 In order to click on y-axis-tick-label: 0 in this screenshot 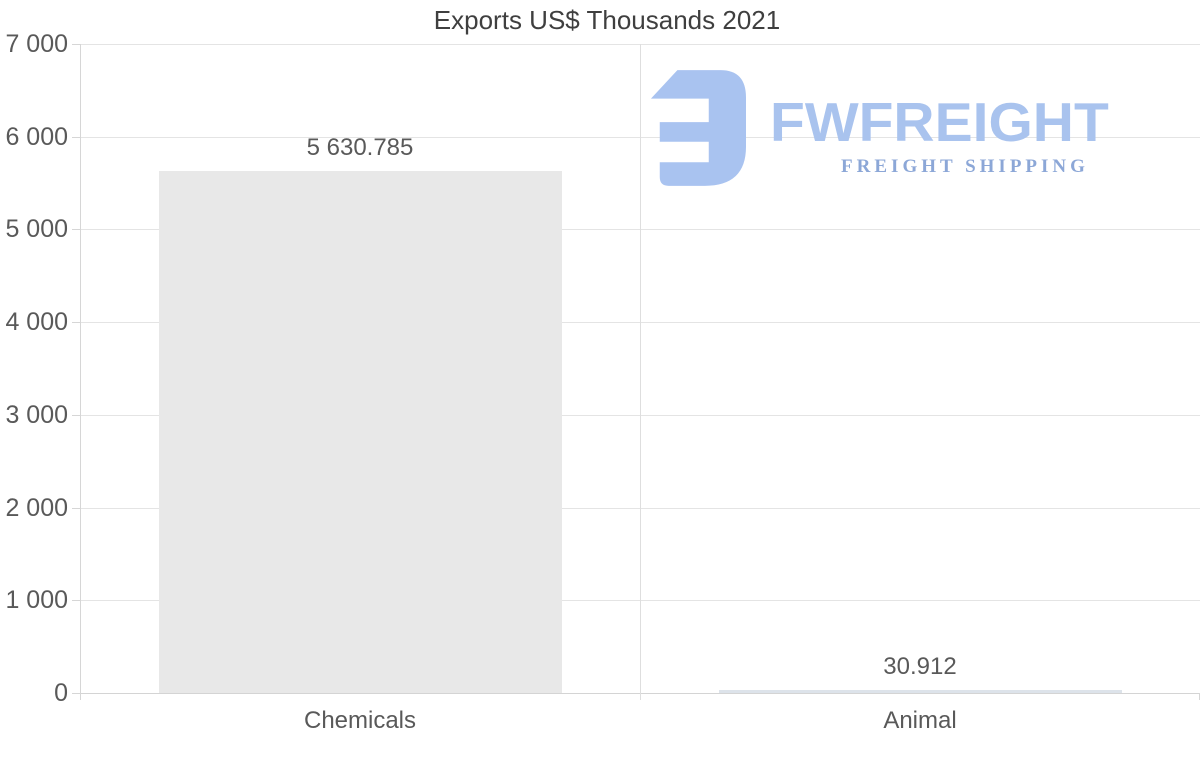, I will do `click(61, 693)`.